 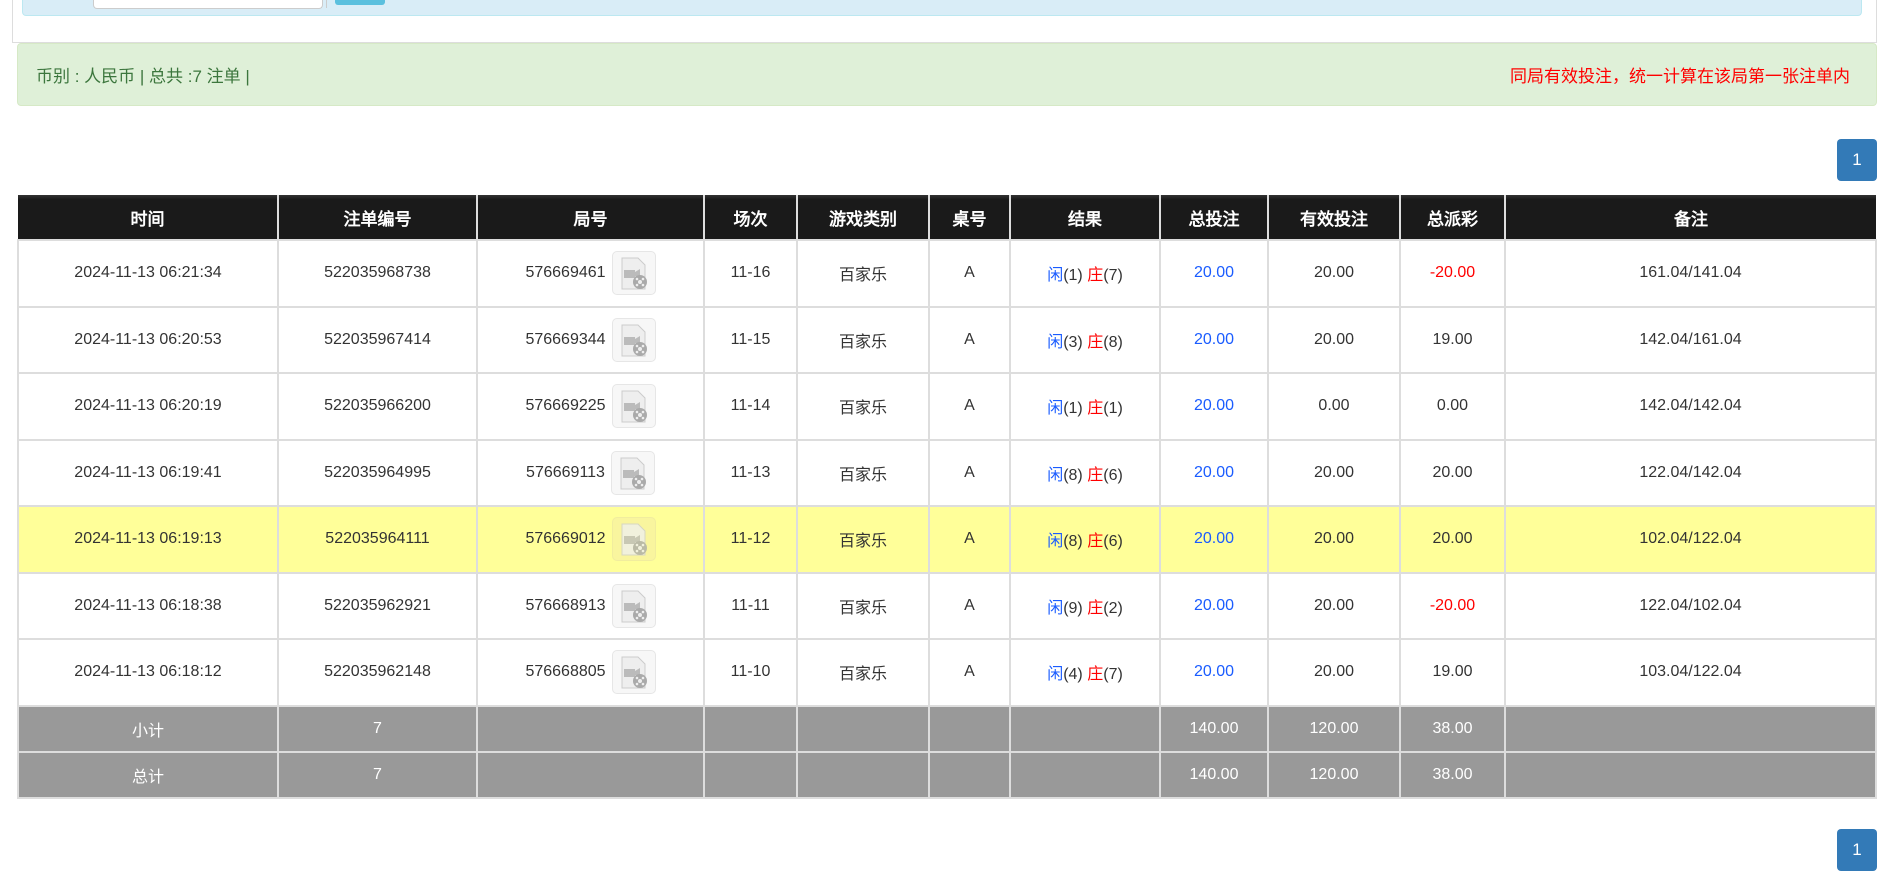 What do you see at coordinates (1333, 217) in the screenshot?
I see `column-header: 有效投注` at bounding box center [1333, 217].